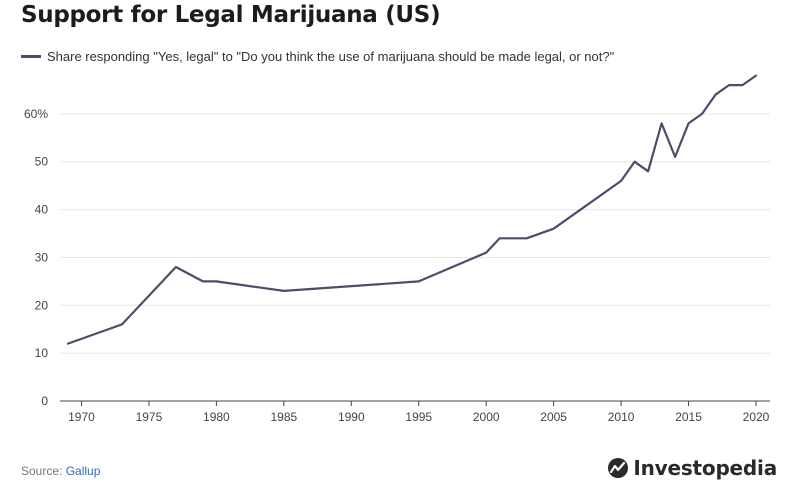  What do you see at coordinates (351, 417) in the screenshot?
I see `x-tick-label: 1990` at bounding box center [351, 417].